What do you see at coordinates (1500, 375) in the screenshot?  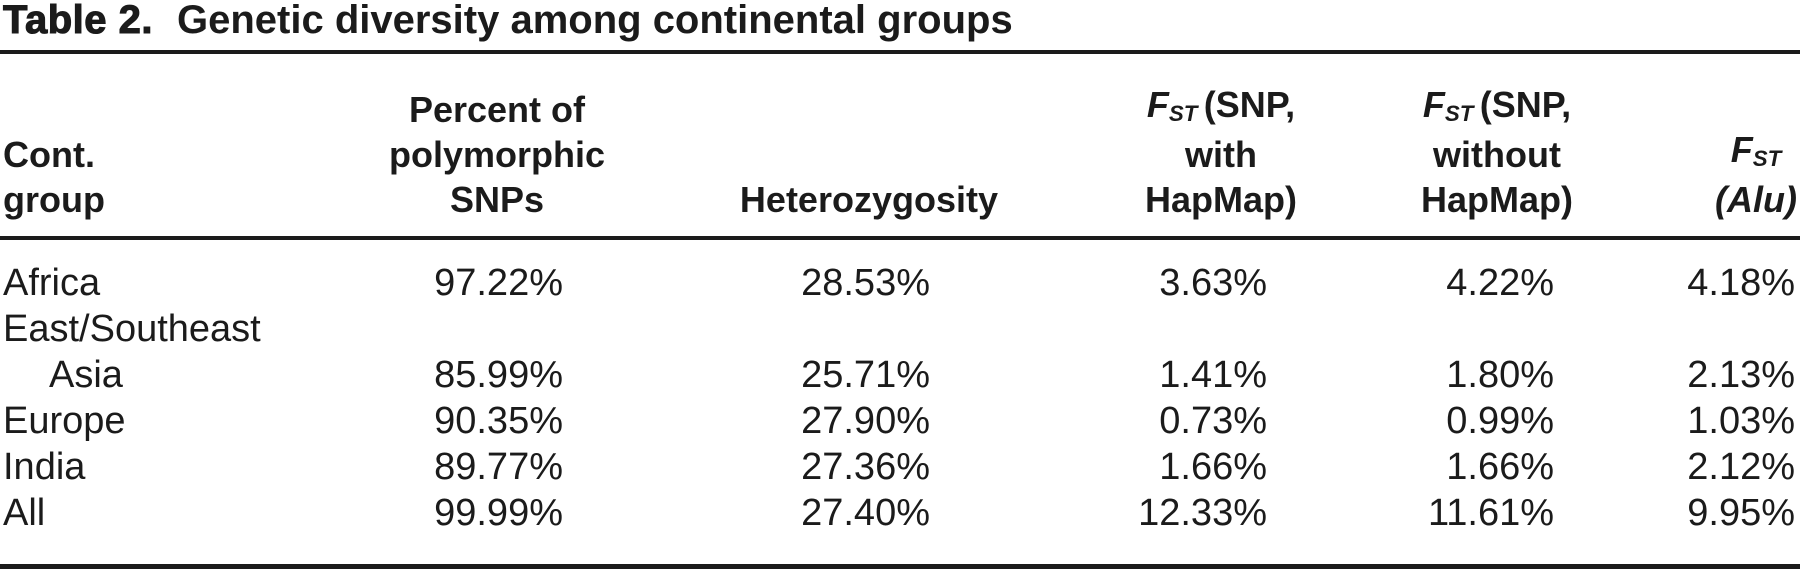 I see `data-cell: 1.80%` at bounding box center [1500, 375].